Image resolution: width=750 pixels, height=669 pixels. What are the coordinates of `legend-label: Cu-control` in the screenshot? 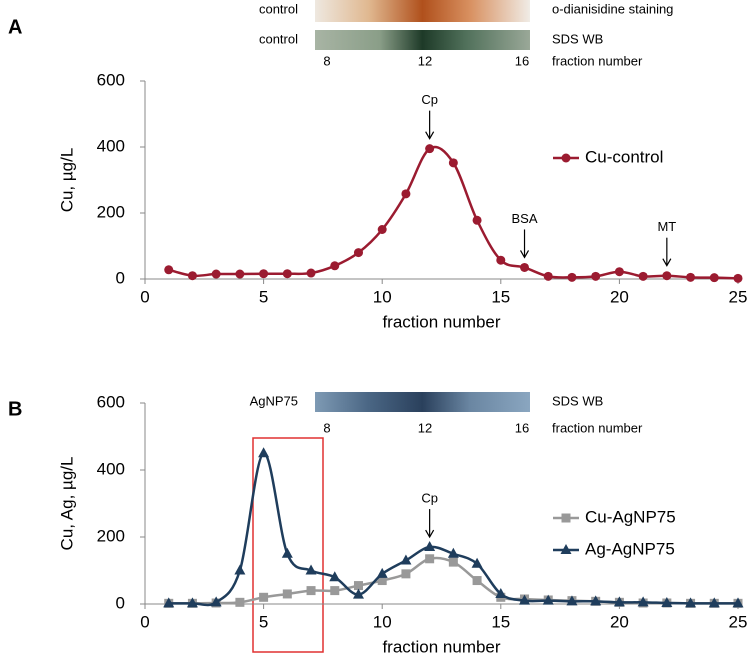 It's located at (624, 156).